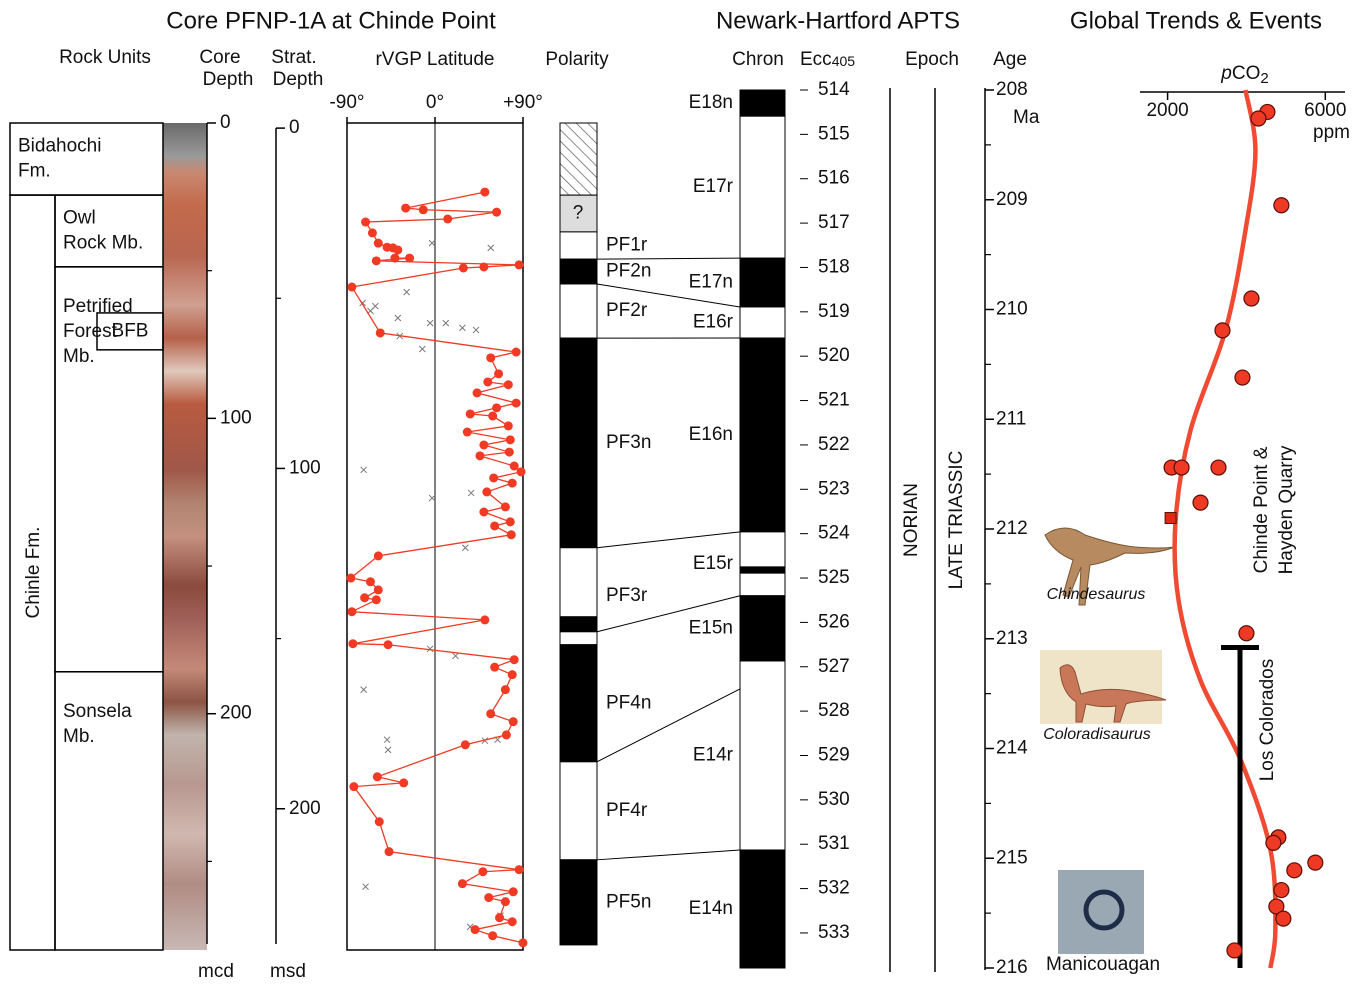  What do you see at coordinates (288, 971) in the screenshot?
I see `unit-label: msd` at bounding box center [288, 971].